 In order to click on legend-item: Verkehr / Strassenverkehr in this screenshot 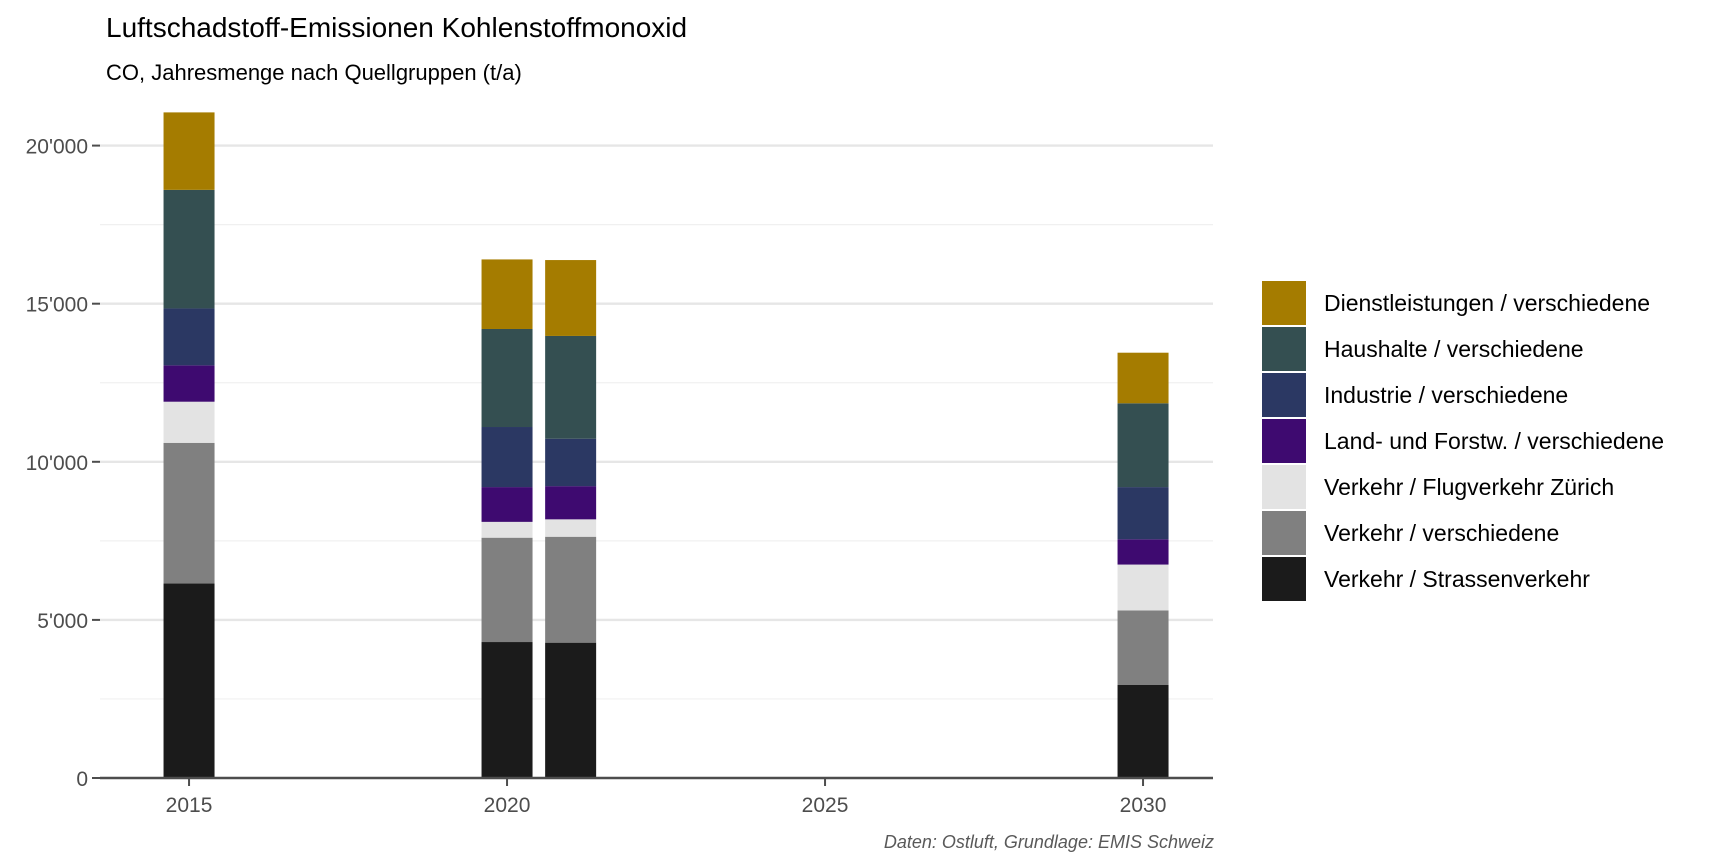, I will do `click(1463, 579)`.